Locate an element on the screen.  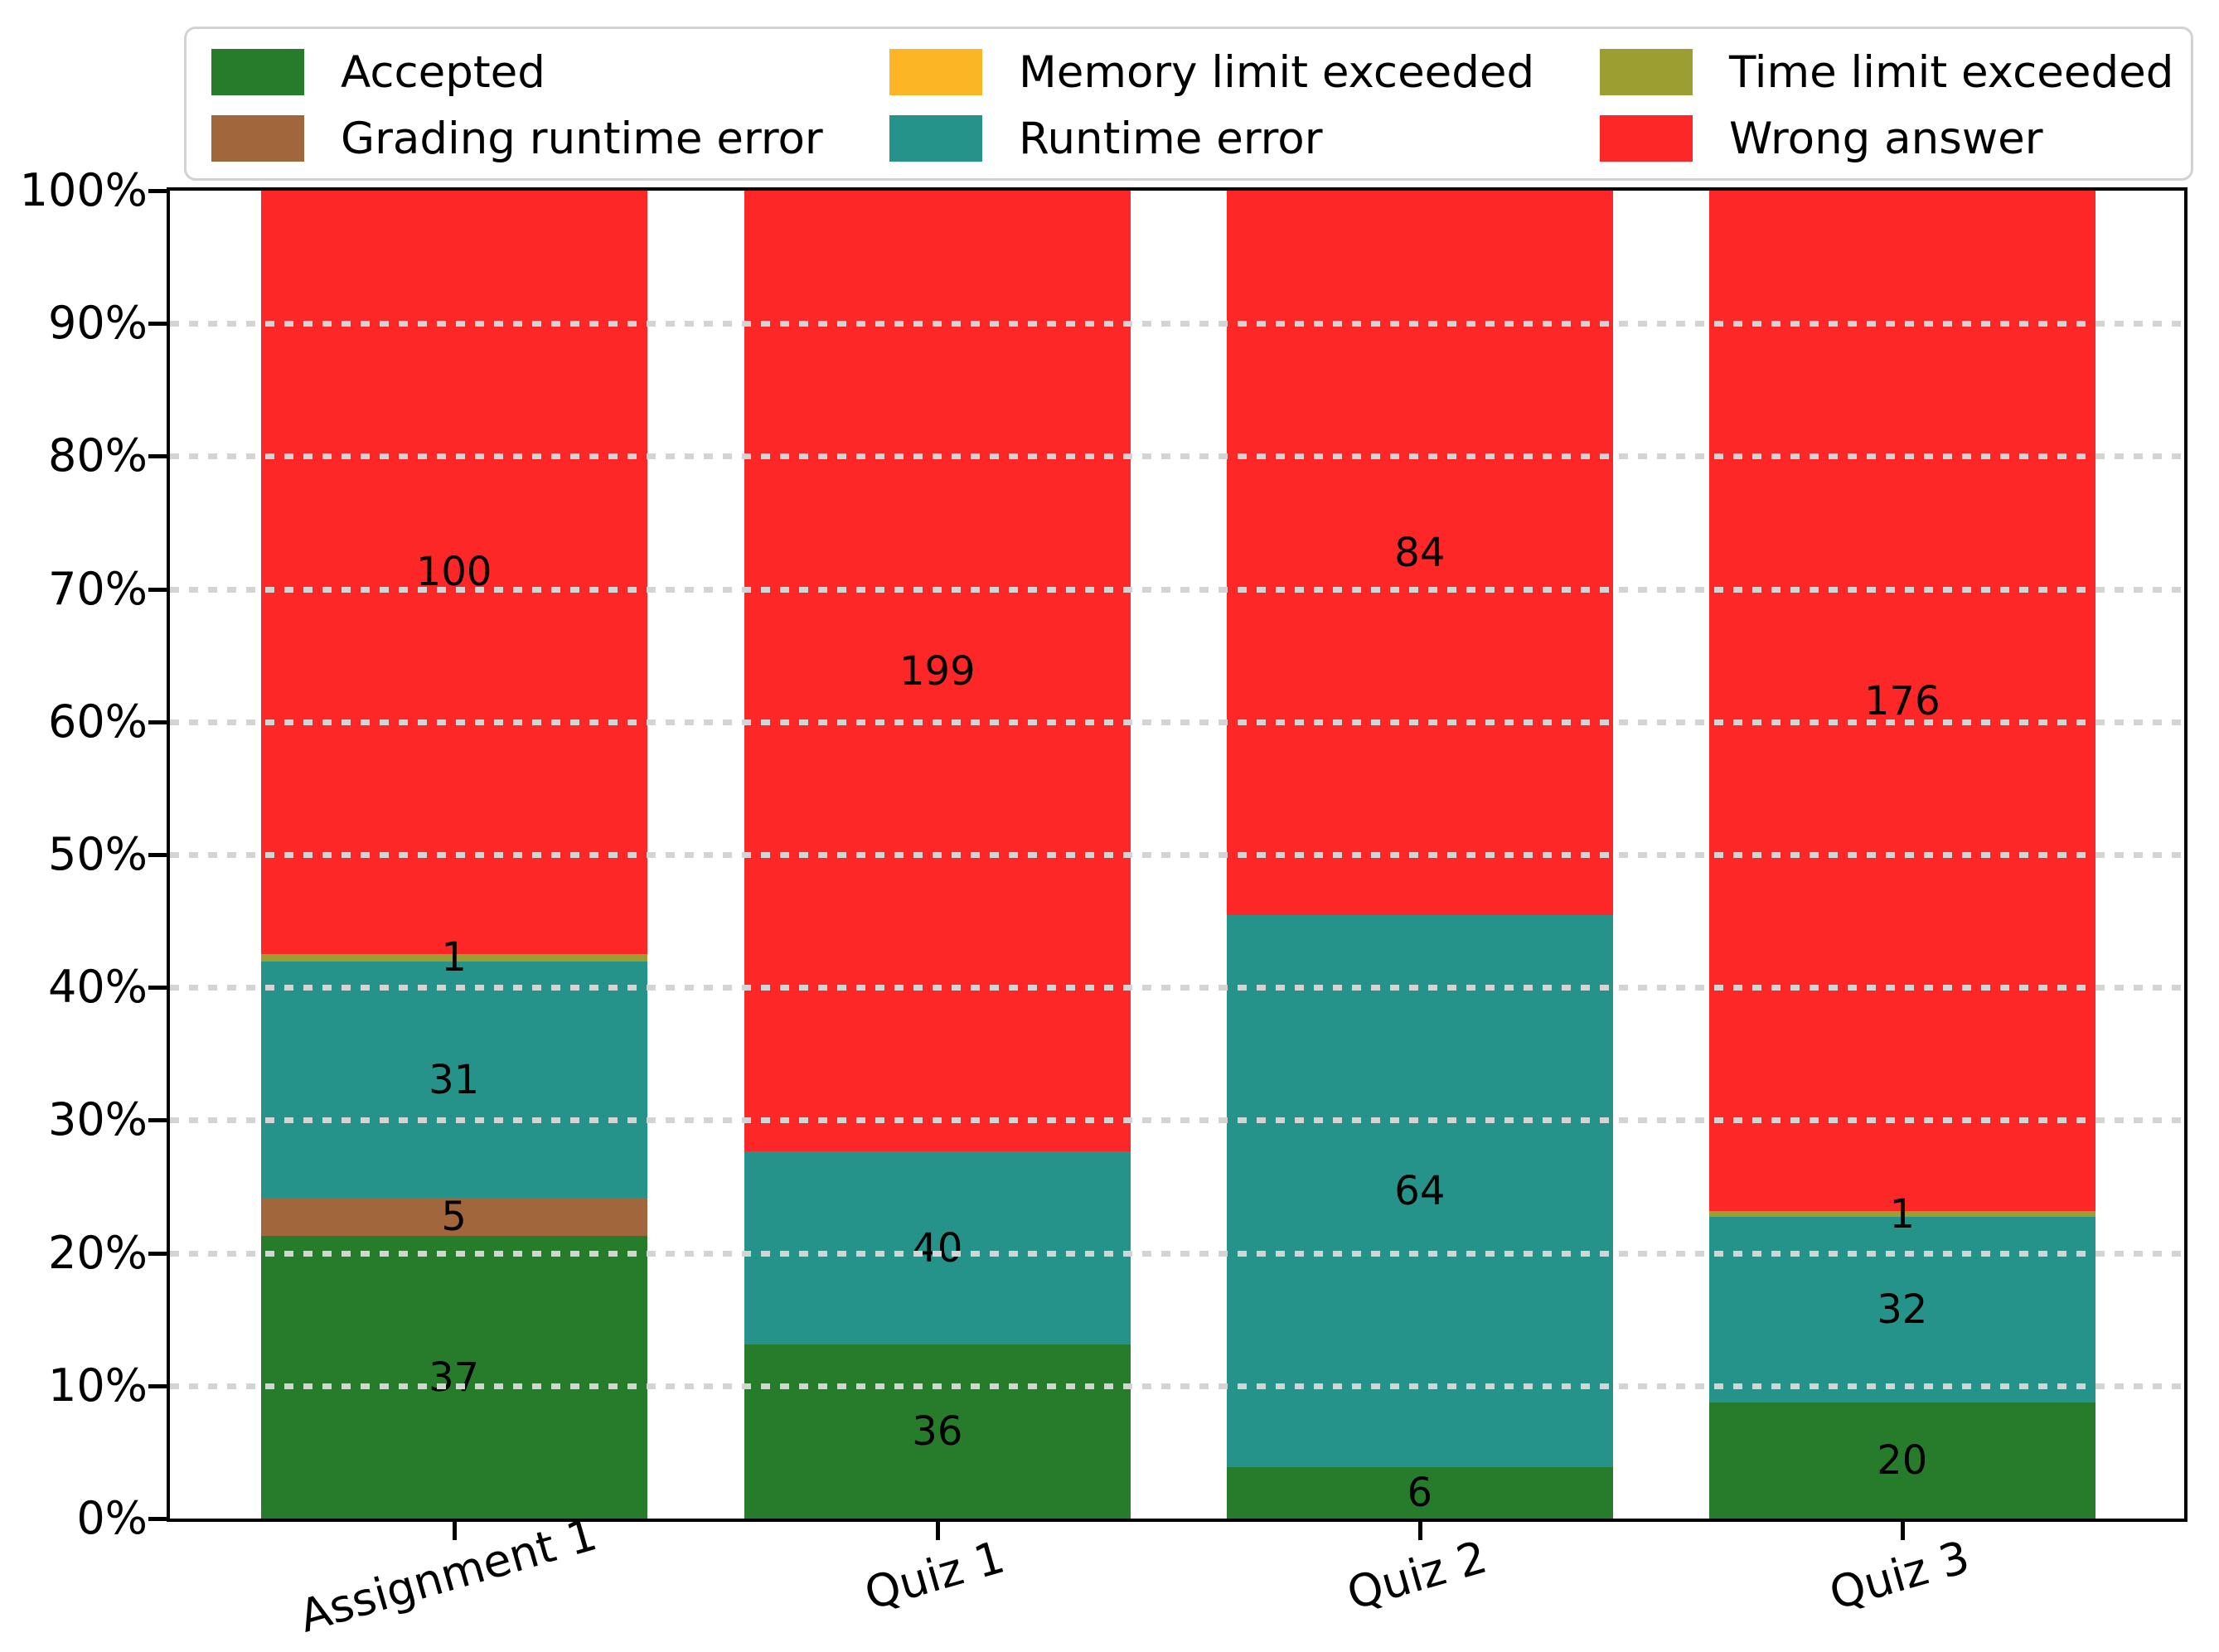
stacked-bar-quiz-2: 6 64 84 is located at coordinates (1419, 855).